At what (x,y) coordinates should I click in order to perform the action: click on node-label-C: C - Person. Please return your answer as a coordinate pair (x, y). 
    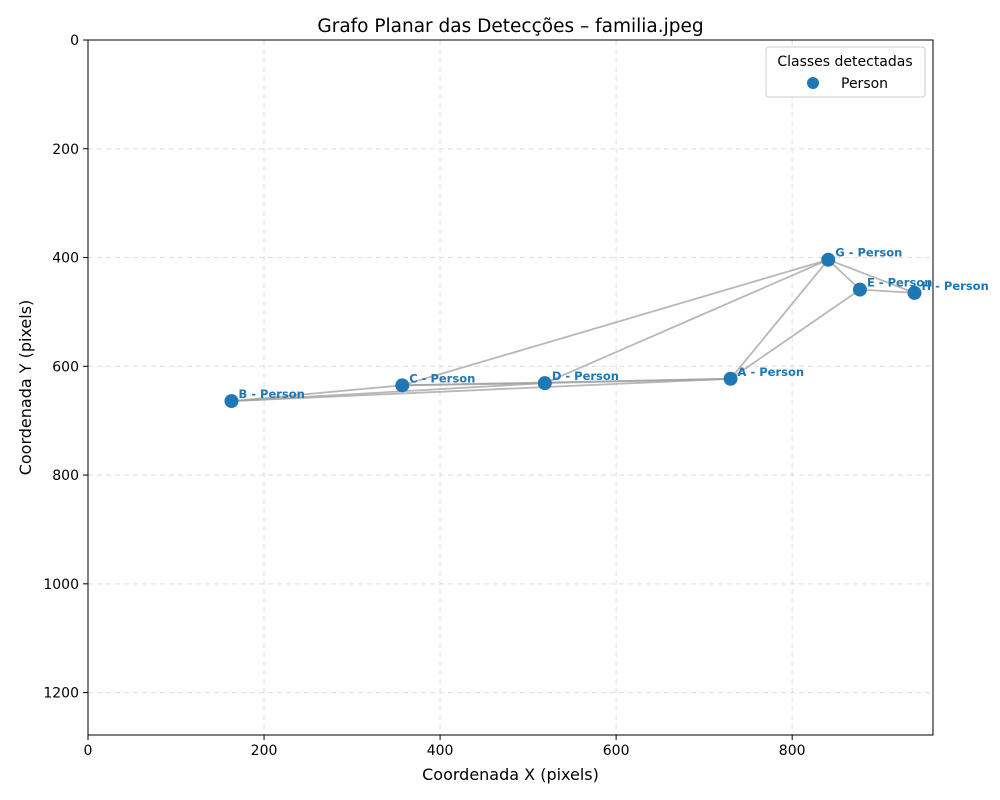
    Looking at the image, I should click on (442, 378).